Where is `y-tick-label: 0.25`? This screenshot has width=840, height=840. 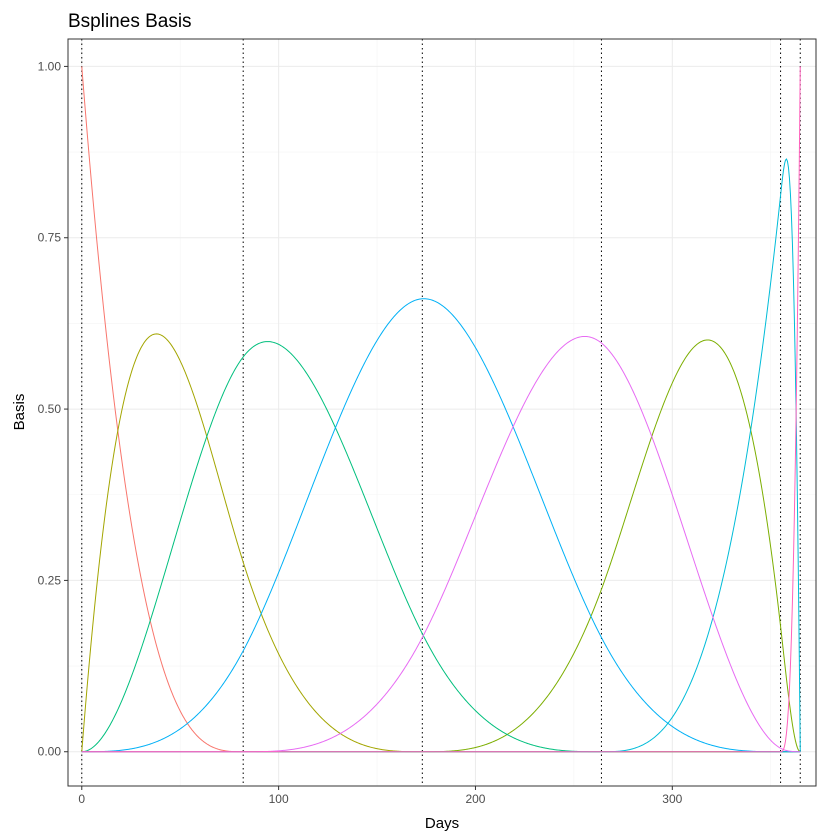 y-tick-label: 0.25 is located at coordinates (50, 580).